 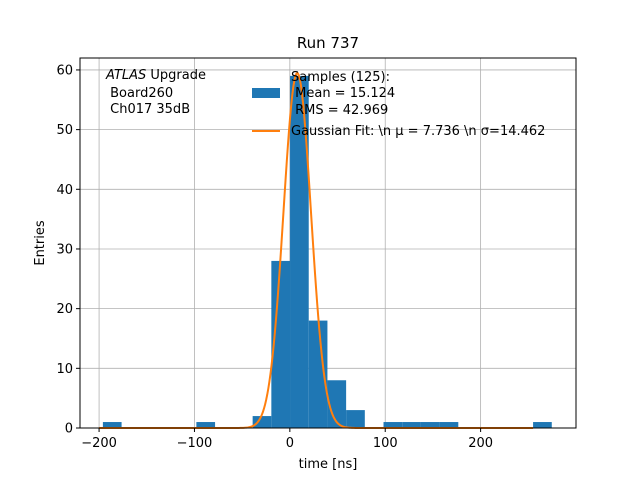 I want to click on y-tick-label: 60, so click(x=64, y=70).